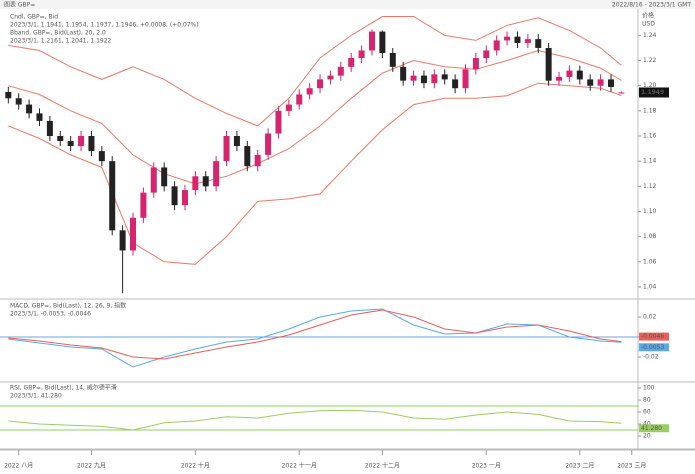 This screenshot has width=695, height=474. What do you see at coordinates (650, 261) in the screenshot?
I see `y-tick-label: 1.06` at bounding box center [650, 261].